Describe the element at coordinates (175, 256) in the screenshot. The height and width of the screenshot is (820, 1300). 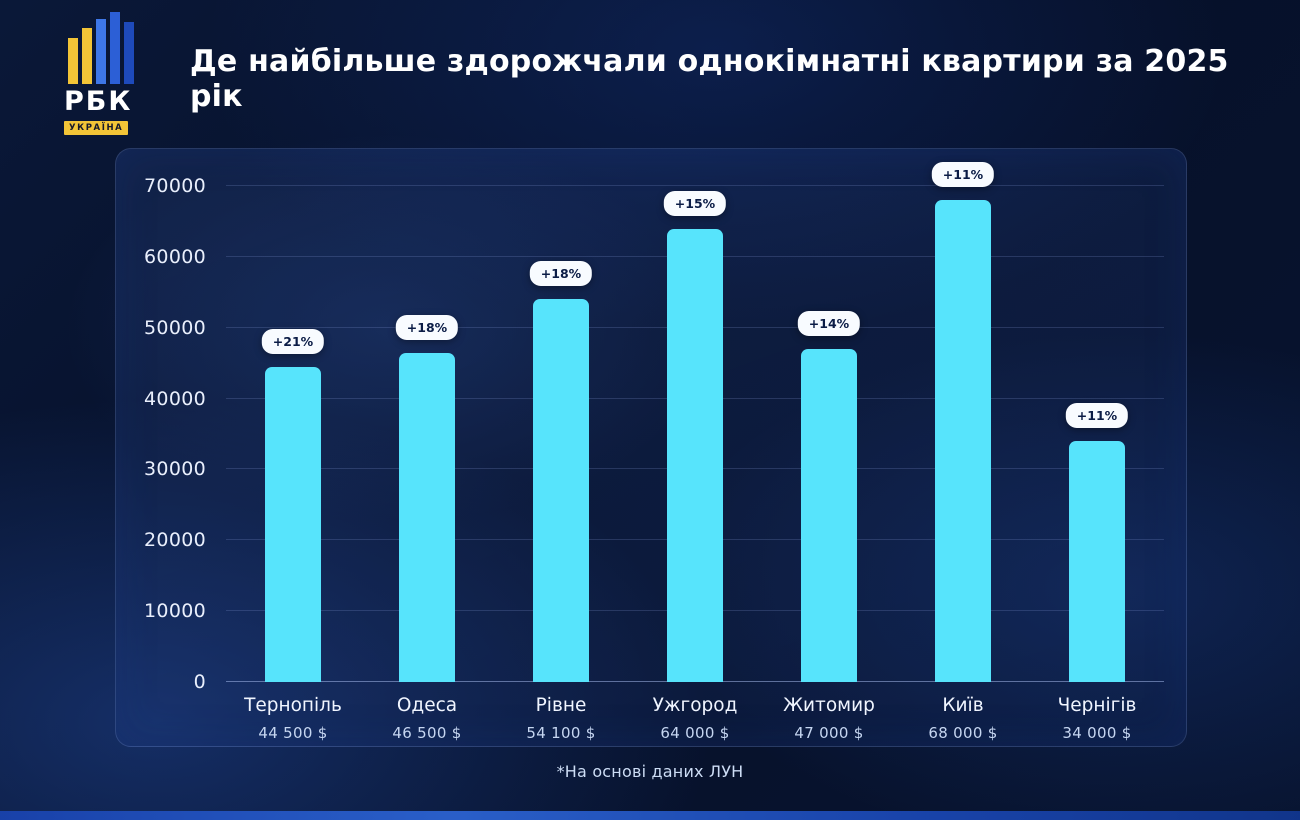
I see `y-axis-label: 60000` at that location.